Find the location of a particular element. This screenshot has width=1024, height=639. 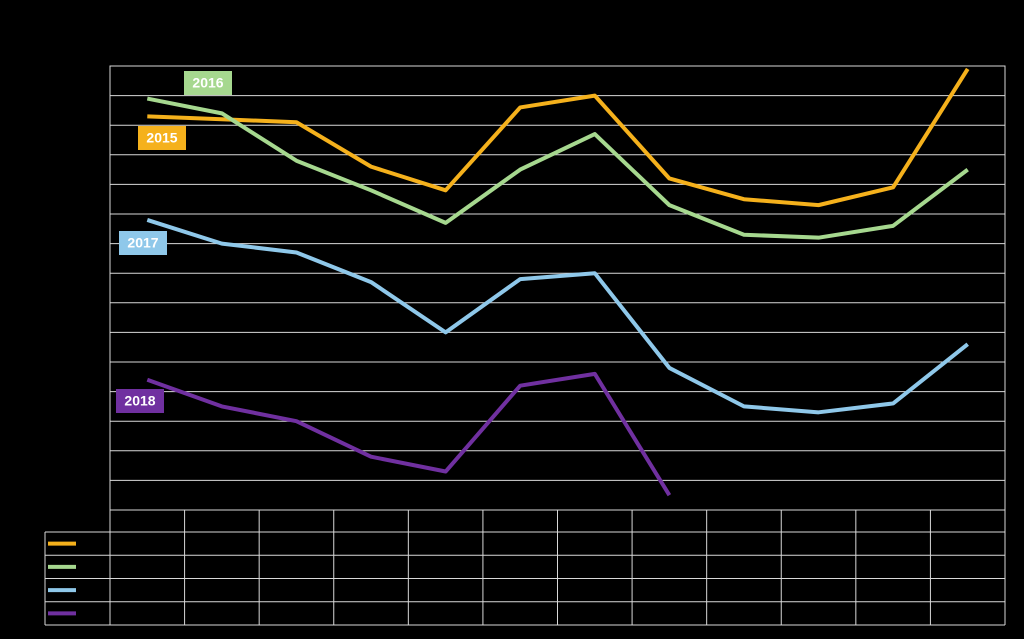

series-label: 2018 is located at coordinates (139, 401).